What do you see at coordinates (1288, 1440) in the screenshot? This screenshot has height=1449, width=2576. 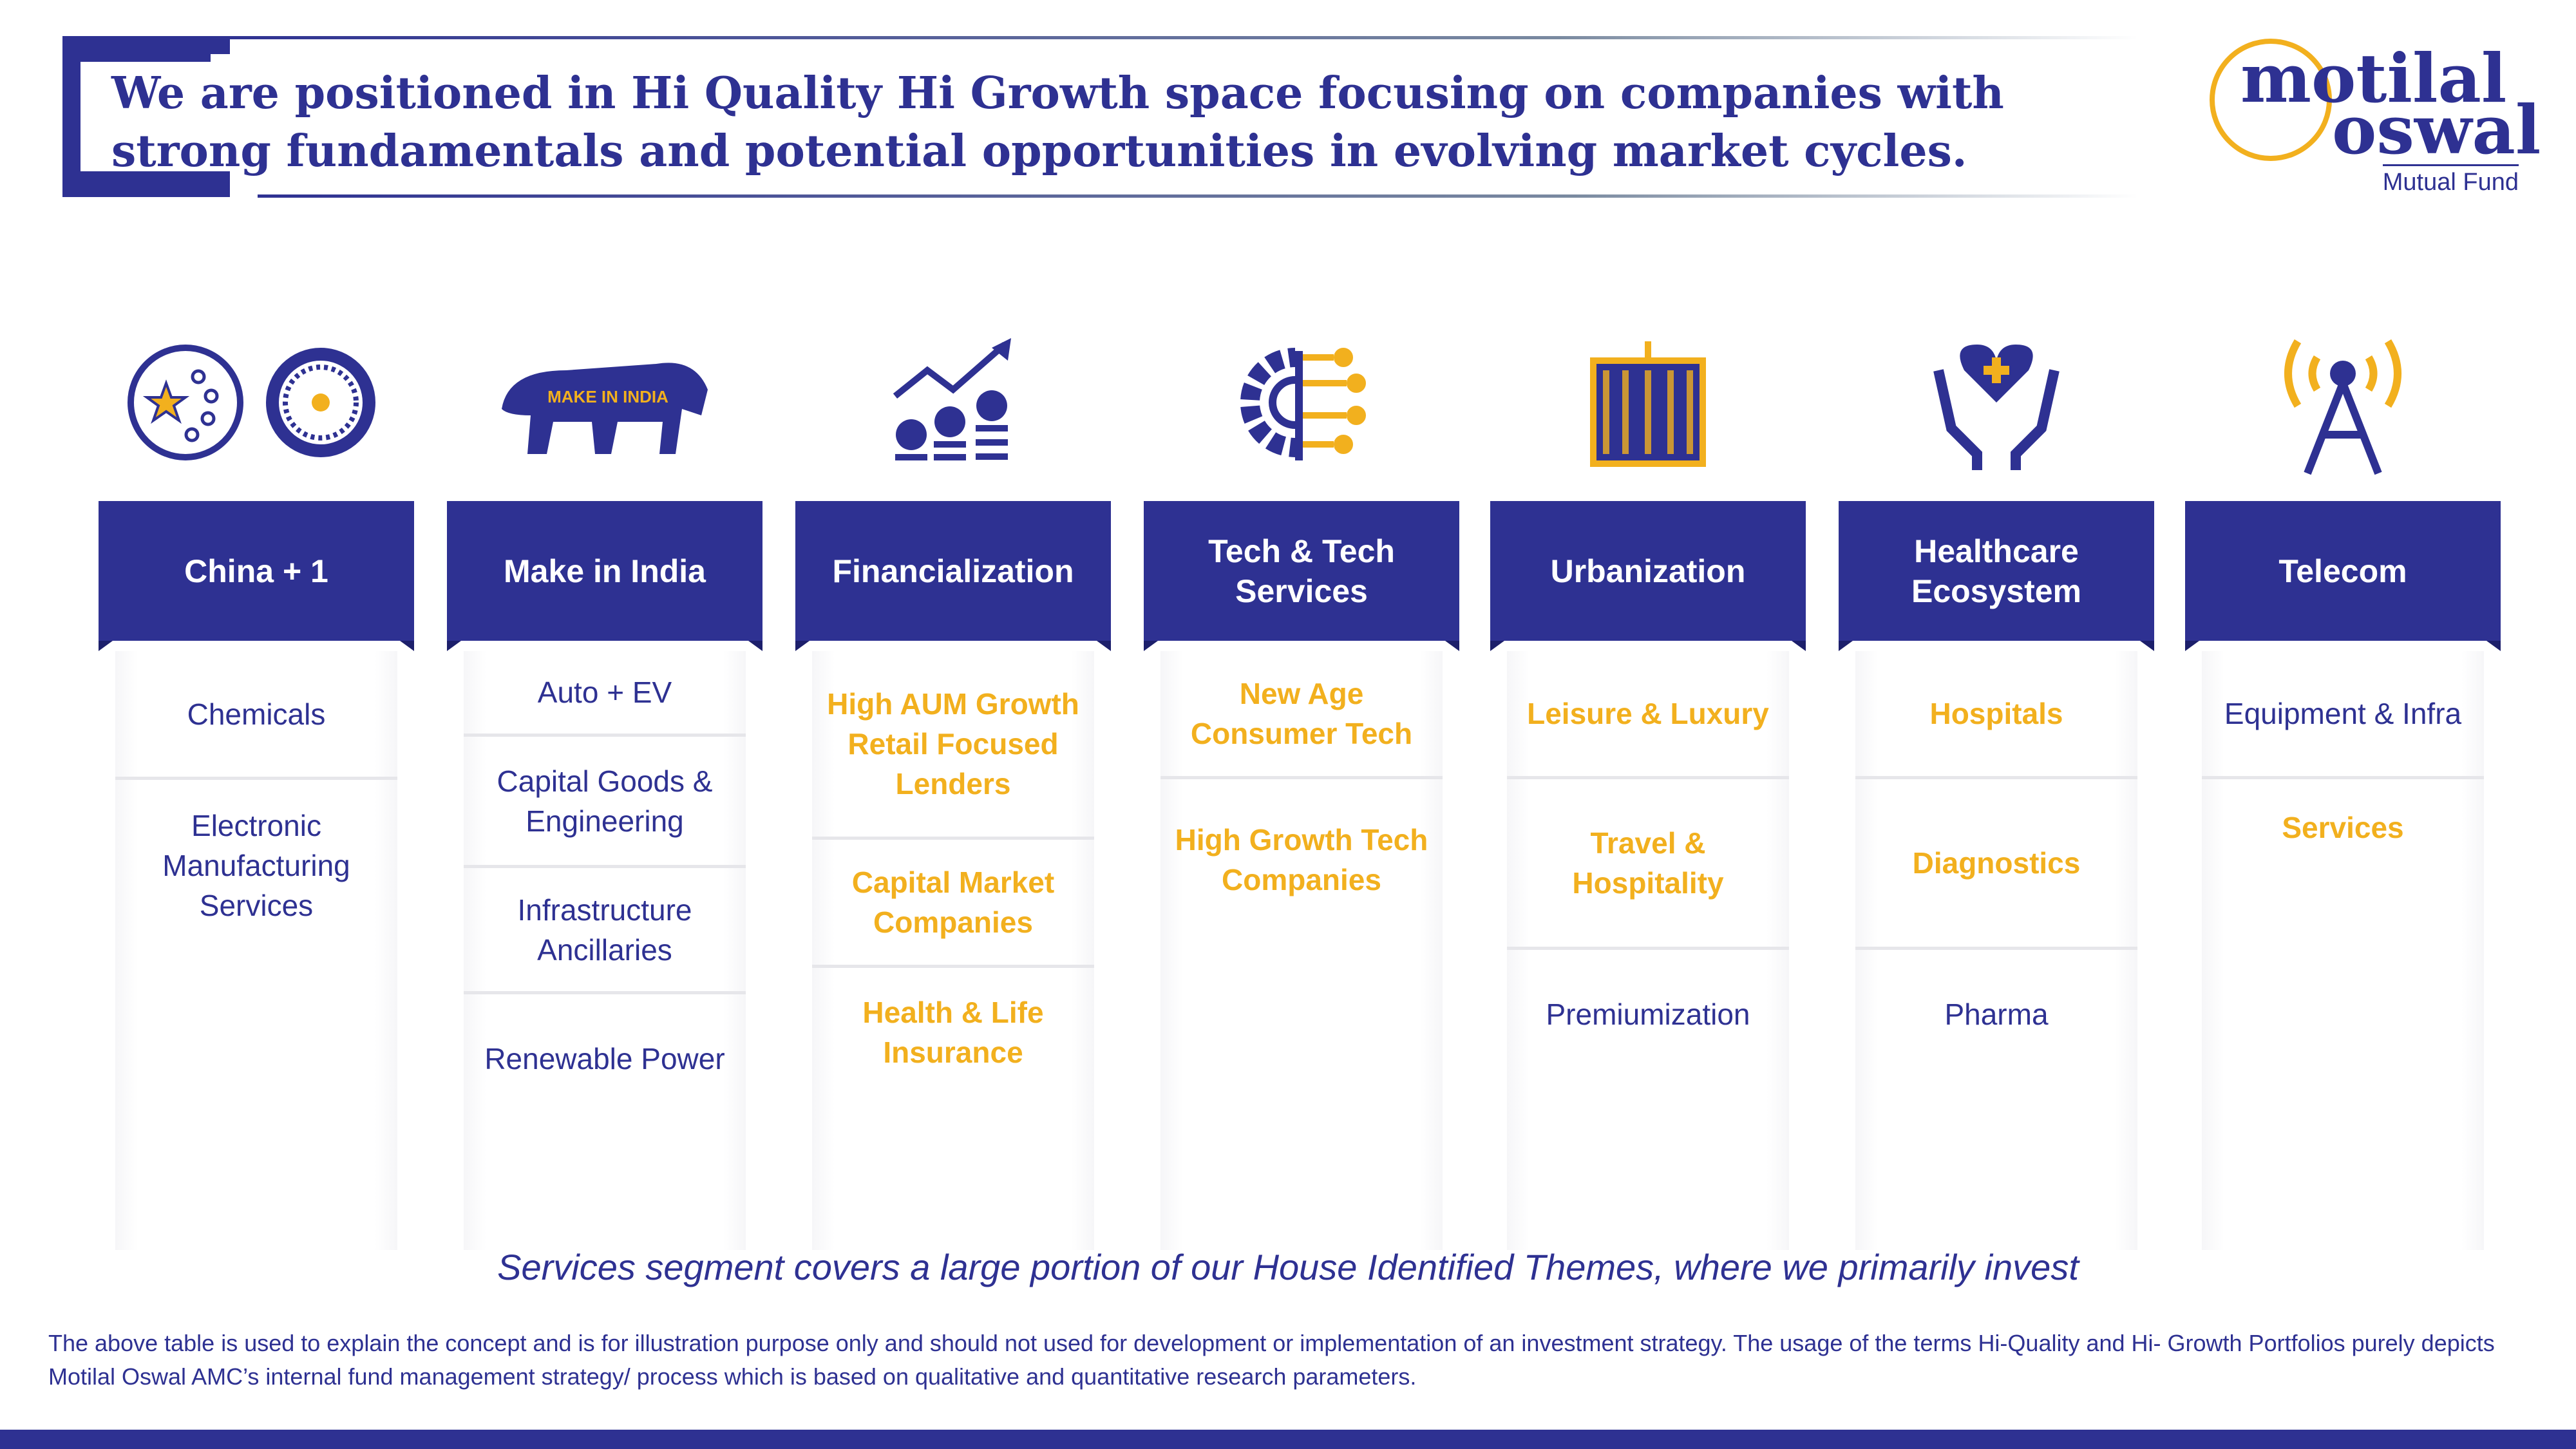 I see `bottom-bar` at bounding box center [1288, 1440].